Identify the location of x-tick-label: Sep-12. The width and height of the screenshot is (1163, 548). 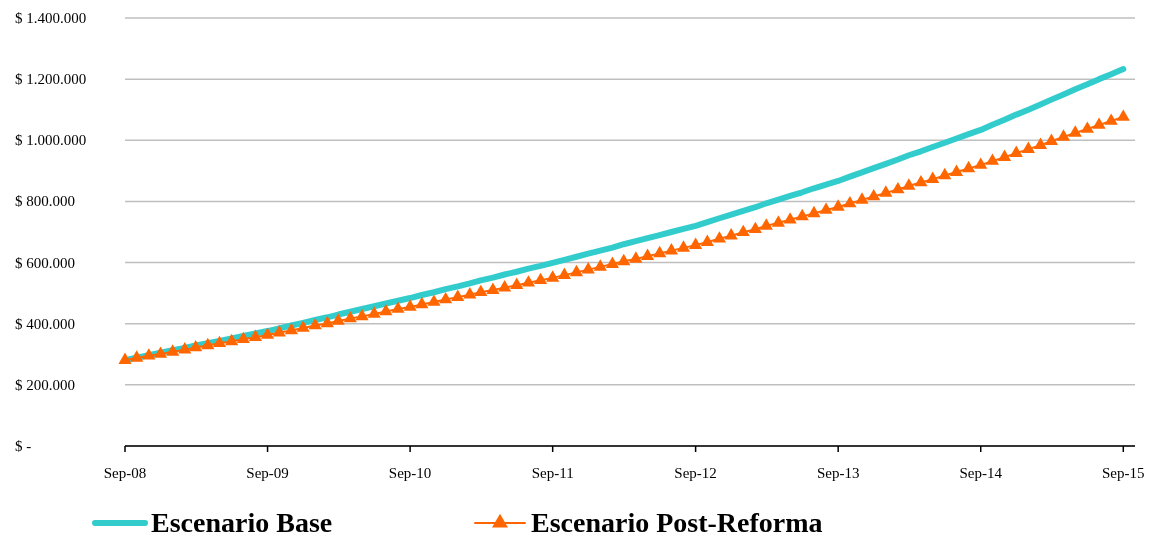
(695, 473).